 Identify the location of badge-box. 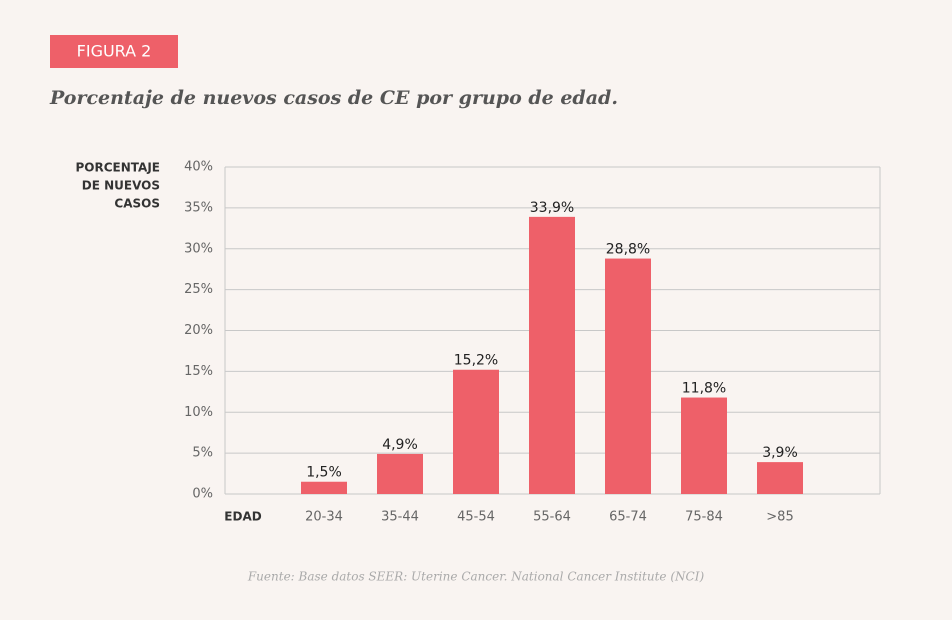
(114, 51).